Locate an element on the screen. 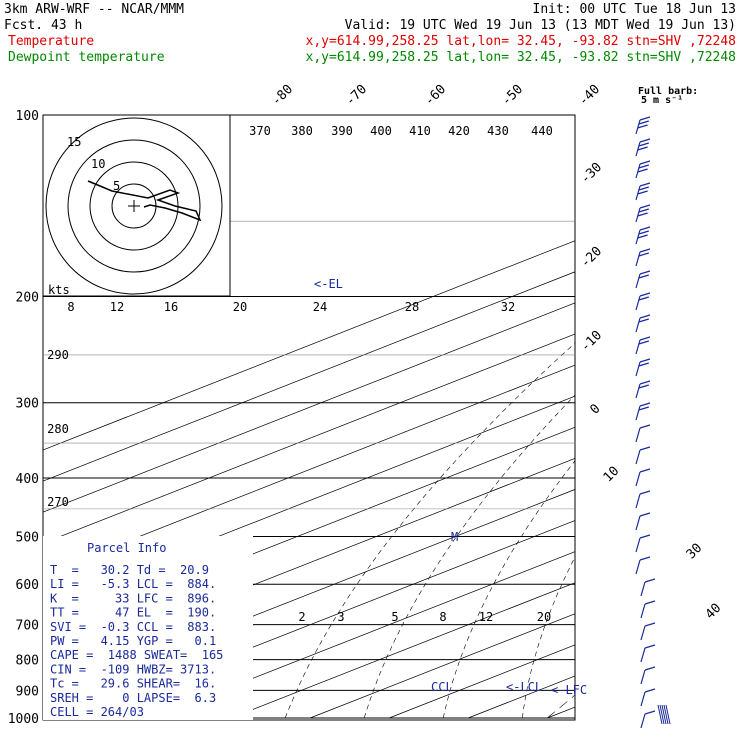 The width and height of the screenshot is (740, 740). hodograph-units: kts is located at coordinates (59, 290).